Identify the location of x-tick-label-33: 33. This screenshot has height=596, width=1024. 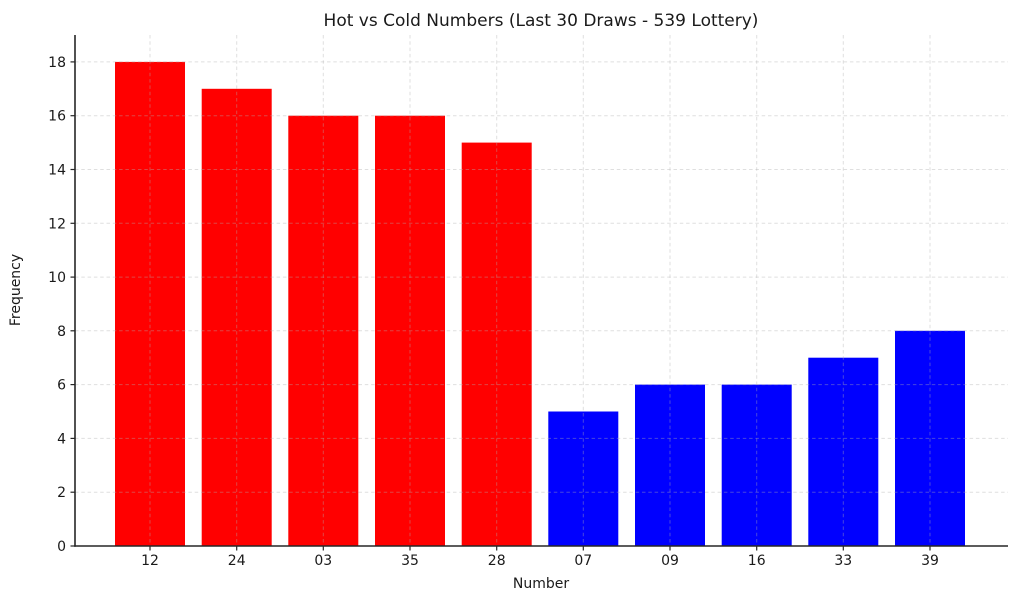
(843, 561).